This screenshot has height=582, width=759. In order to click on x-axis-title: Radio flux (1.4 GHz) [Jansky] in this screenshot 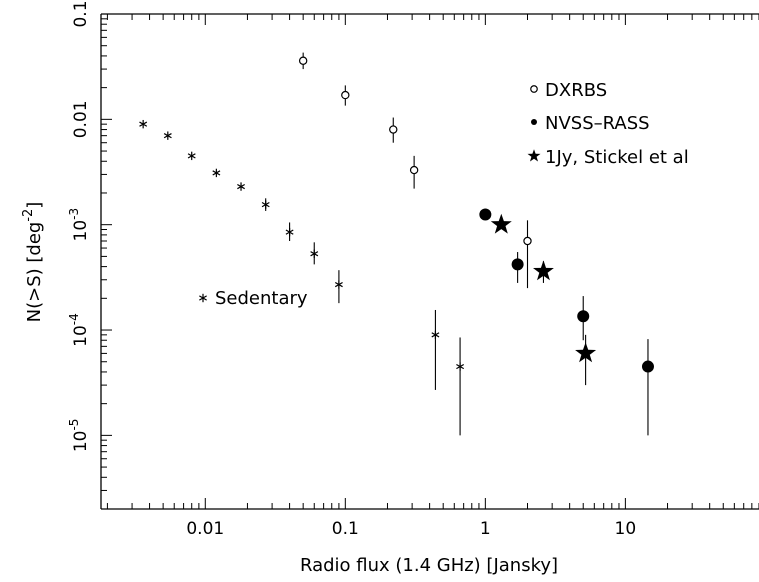, I will do `click(429, 565)`.